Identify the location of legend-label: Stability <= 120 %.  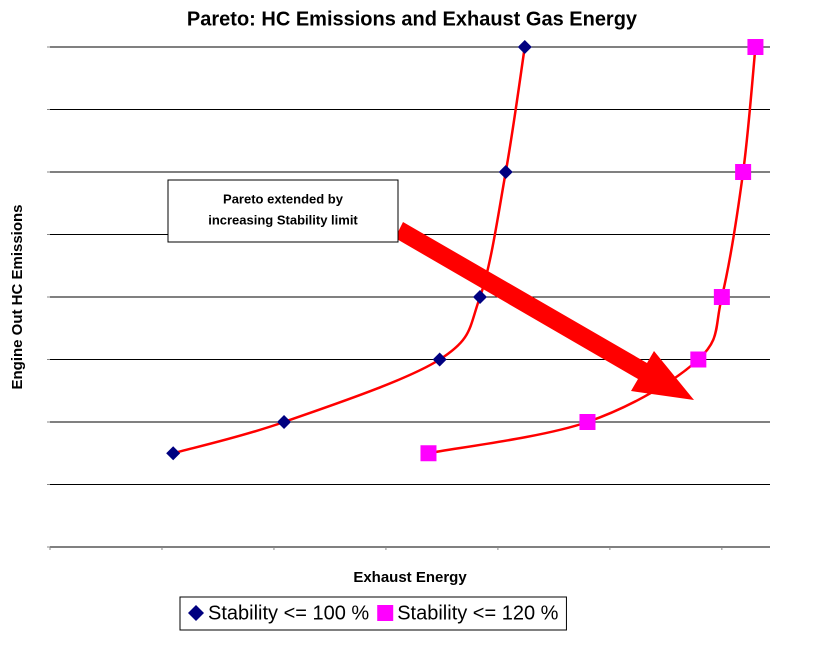
(477, 613).